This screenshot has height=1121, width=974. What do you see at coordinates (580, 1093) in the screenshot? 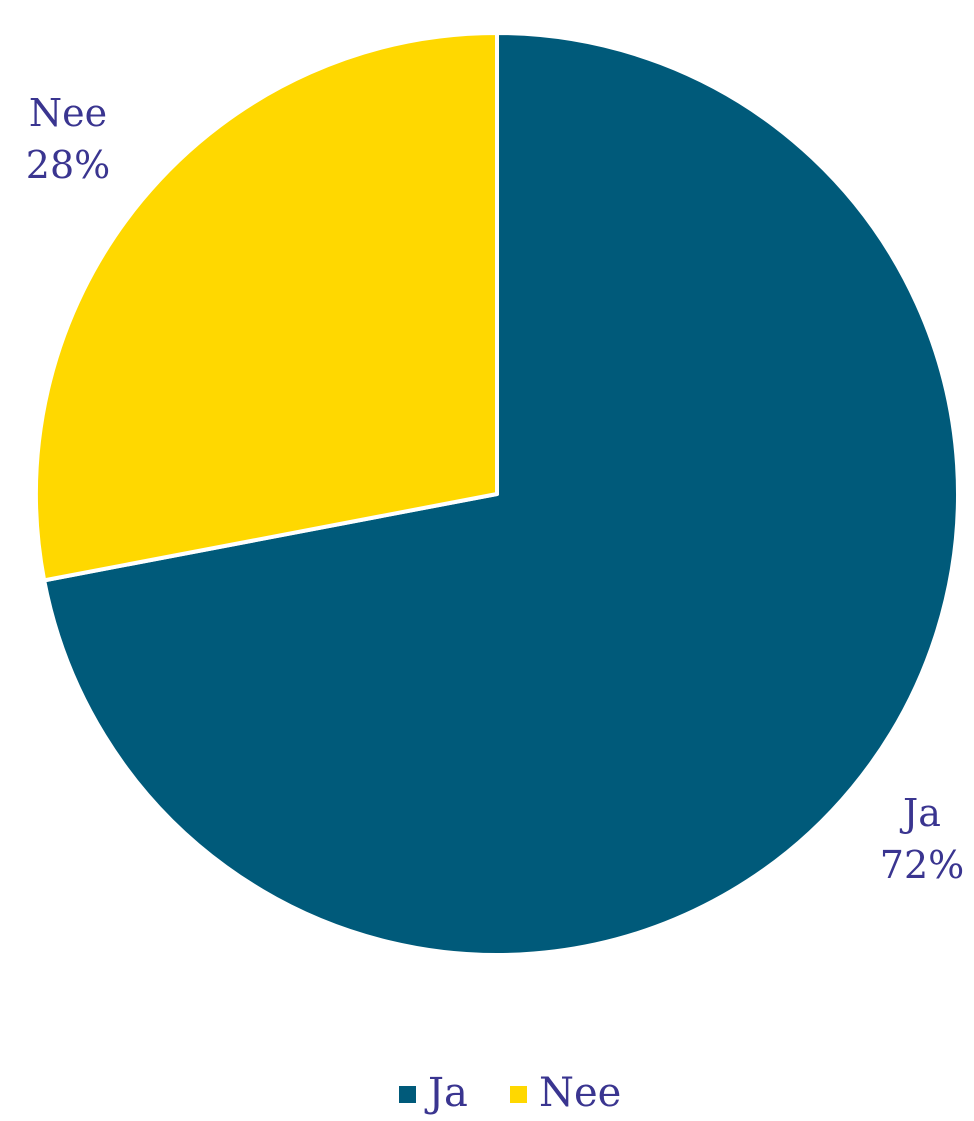
I see `legend-label-nee: Nee` at bounding box center [580, 1093].